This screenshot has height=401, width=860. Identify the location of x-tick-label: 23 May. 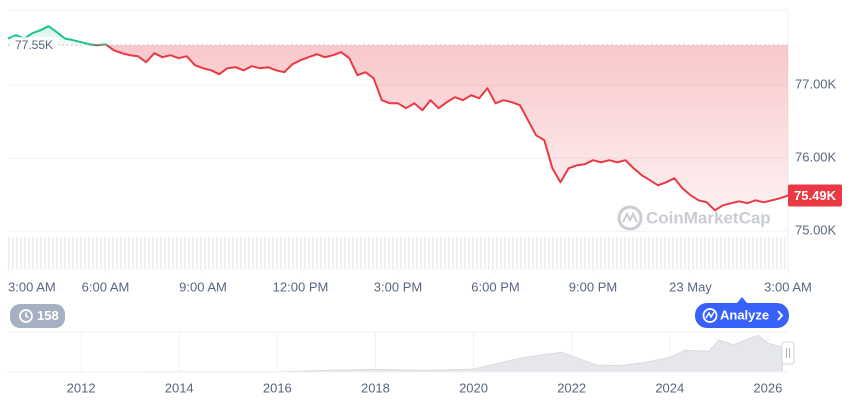
(690, 286).